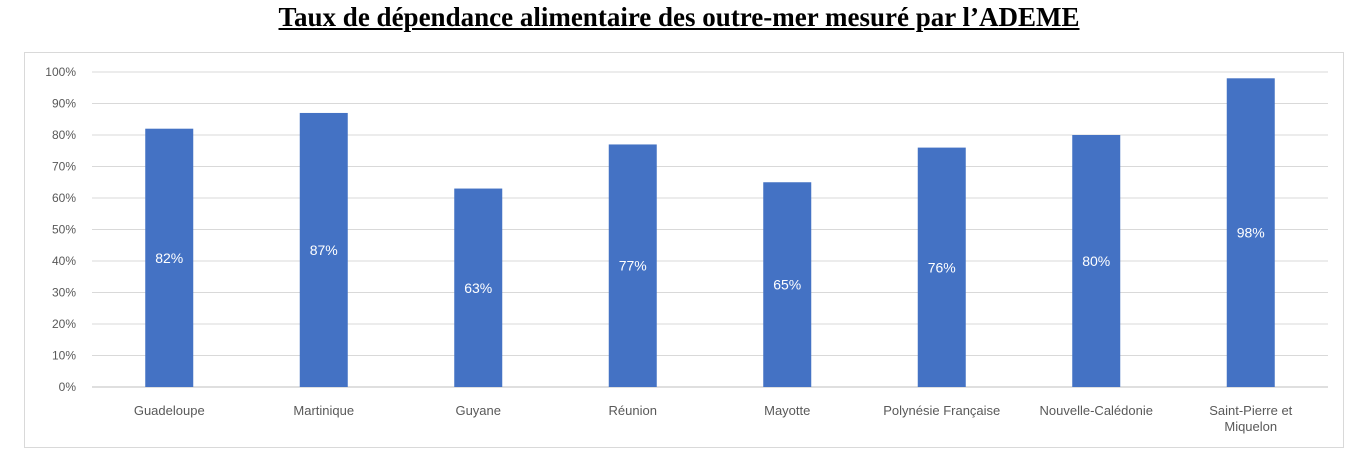  I want to click on y-tick-label: 0%, so click(68, 387).